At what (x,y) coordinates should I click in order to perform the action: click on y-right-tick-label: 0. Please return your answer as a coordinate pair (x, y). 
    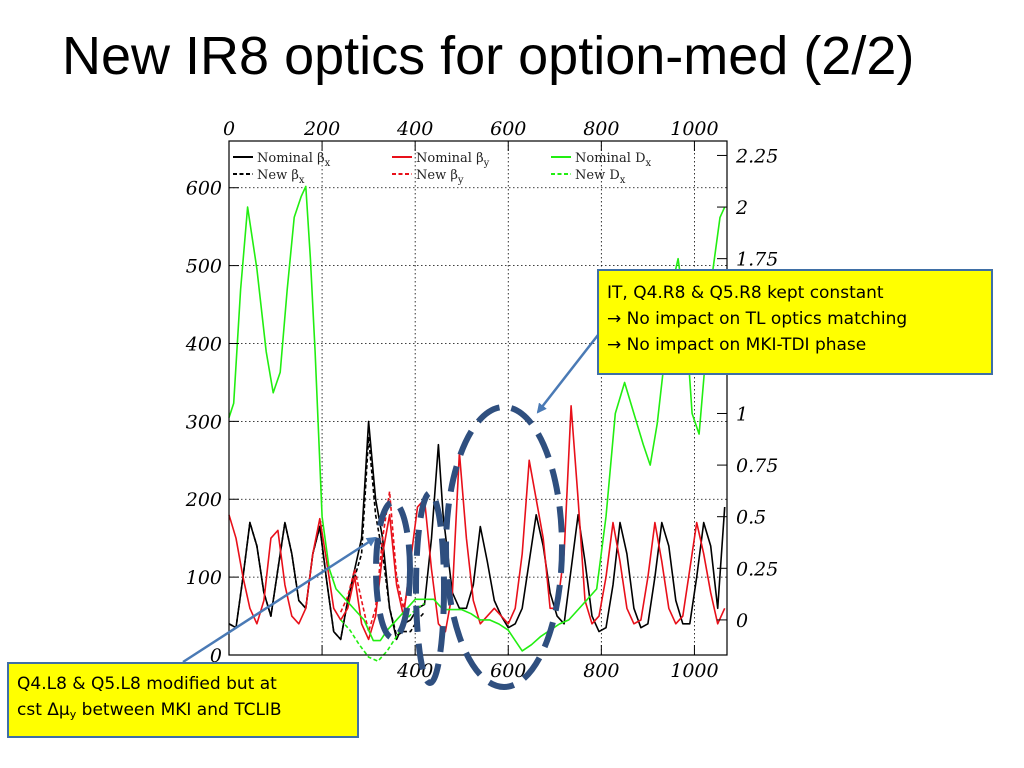
    Looking at the image, I should click on (742, 621).